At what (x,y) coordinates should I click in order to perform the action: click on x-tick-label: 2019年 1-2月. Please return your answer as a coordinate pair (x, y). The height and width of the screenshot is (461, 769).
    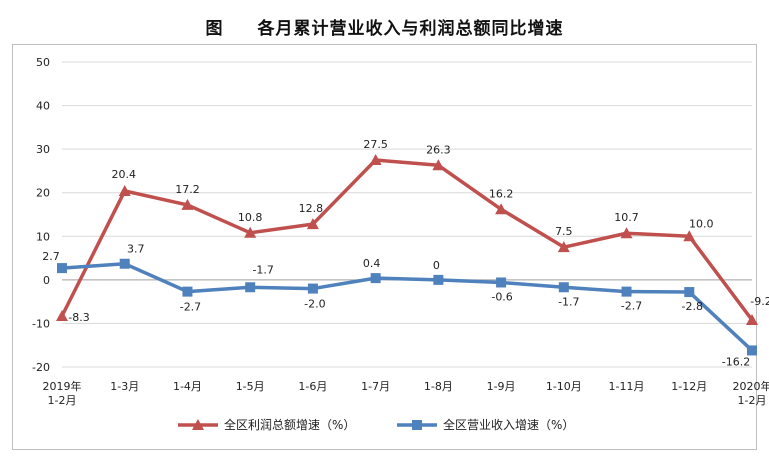
    Looking at the image, I should click on (62, 393).